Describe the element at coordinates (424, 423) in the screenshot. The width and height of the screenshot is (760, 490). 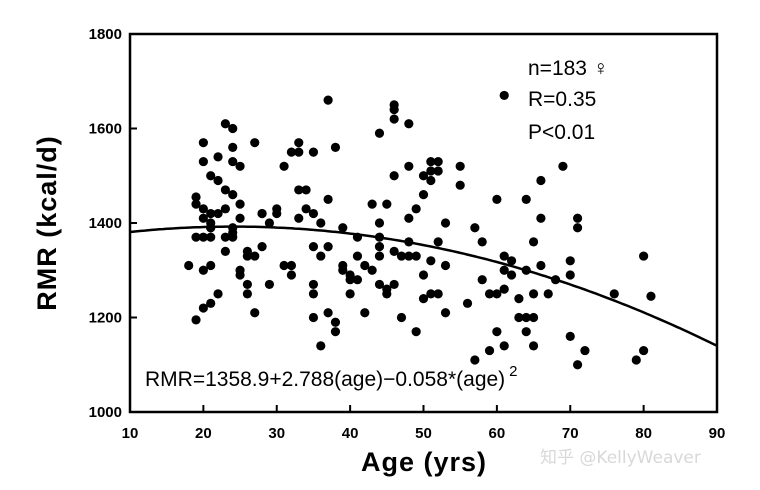
I see `x-axis-ticks: 10 20 30 40 50 60 70 80 90` at that location.